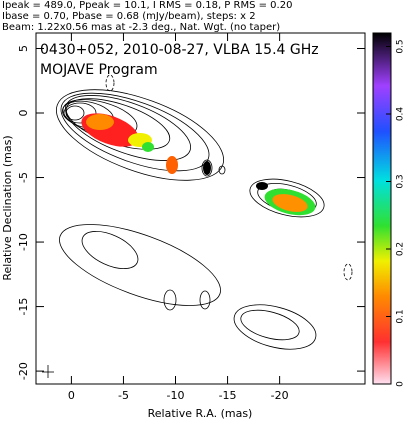 The image size is (409, 424). I want to click on x-tick-label: -20, so click(280, 395).